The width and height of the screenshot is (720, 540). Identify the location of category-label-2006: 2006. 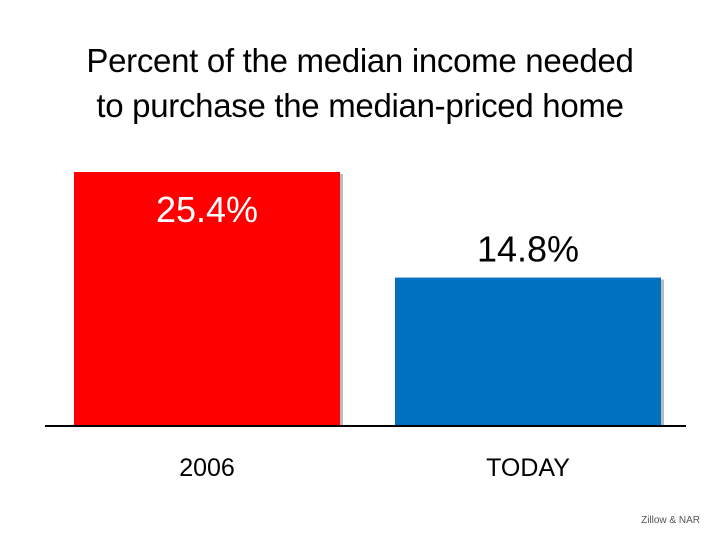
(207, 468).